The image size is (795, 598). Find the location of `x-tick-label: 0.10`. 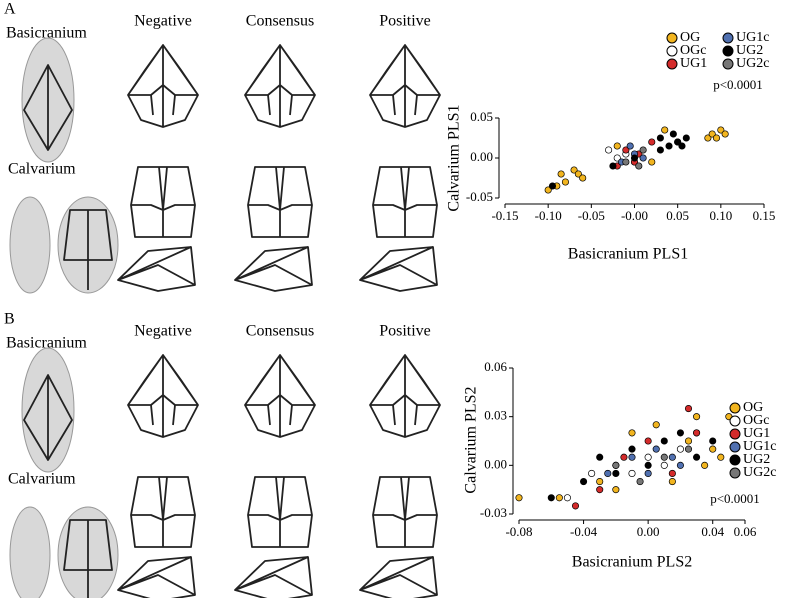

x-tick-label: 0.10 is located at coordinates (720, 215).